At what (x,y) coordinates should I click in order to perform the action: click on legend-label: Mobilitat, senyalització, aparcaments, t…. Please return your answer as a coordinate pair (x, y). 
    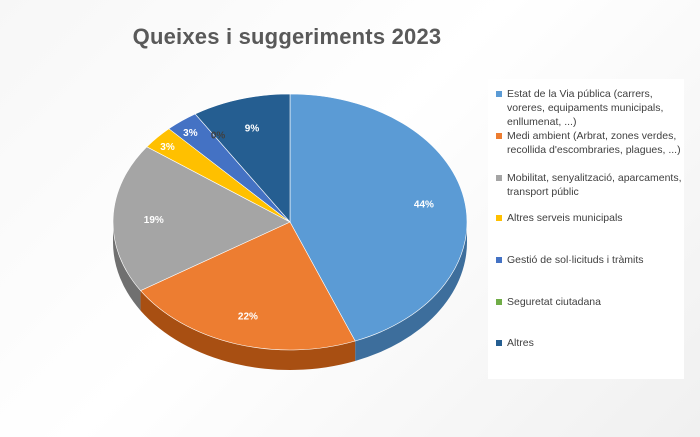
    Looking at the image, I should click on (594, 185).